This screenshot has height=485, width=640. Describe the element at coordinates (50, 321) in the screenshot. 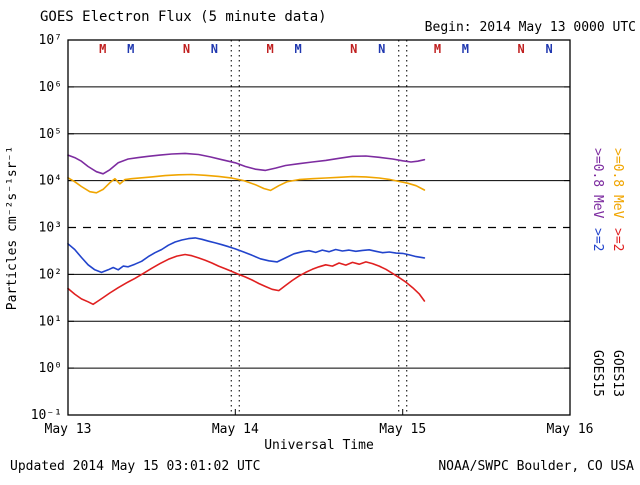

I see `y-tick-label: 10¹` at that location.